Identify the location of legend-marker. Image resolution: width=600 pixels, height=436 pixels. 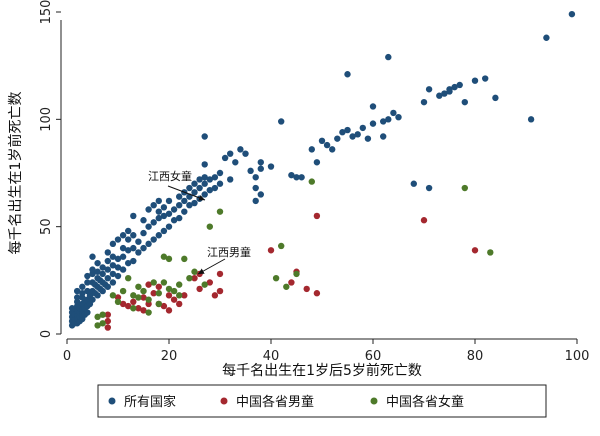
(224, 401).